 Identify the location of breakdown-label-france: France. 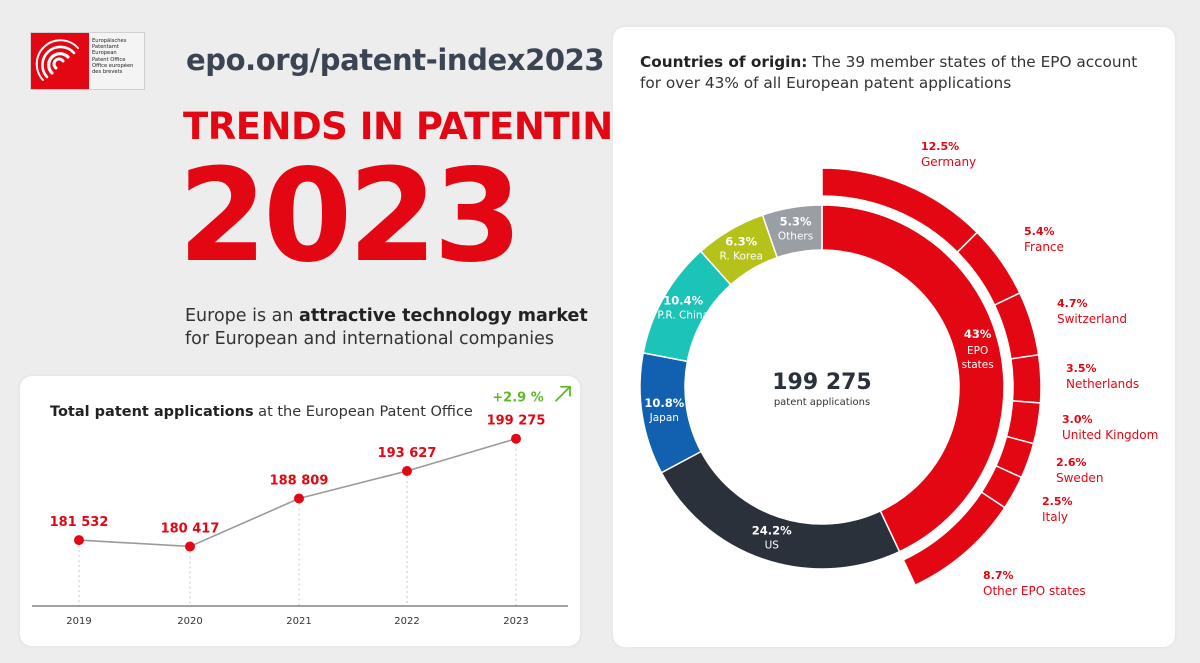
(1044, 247).